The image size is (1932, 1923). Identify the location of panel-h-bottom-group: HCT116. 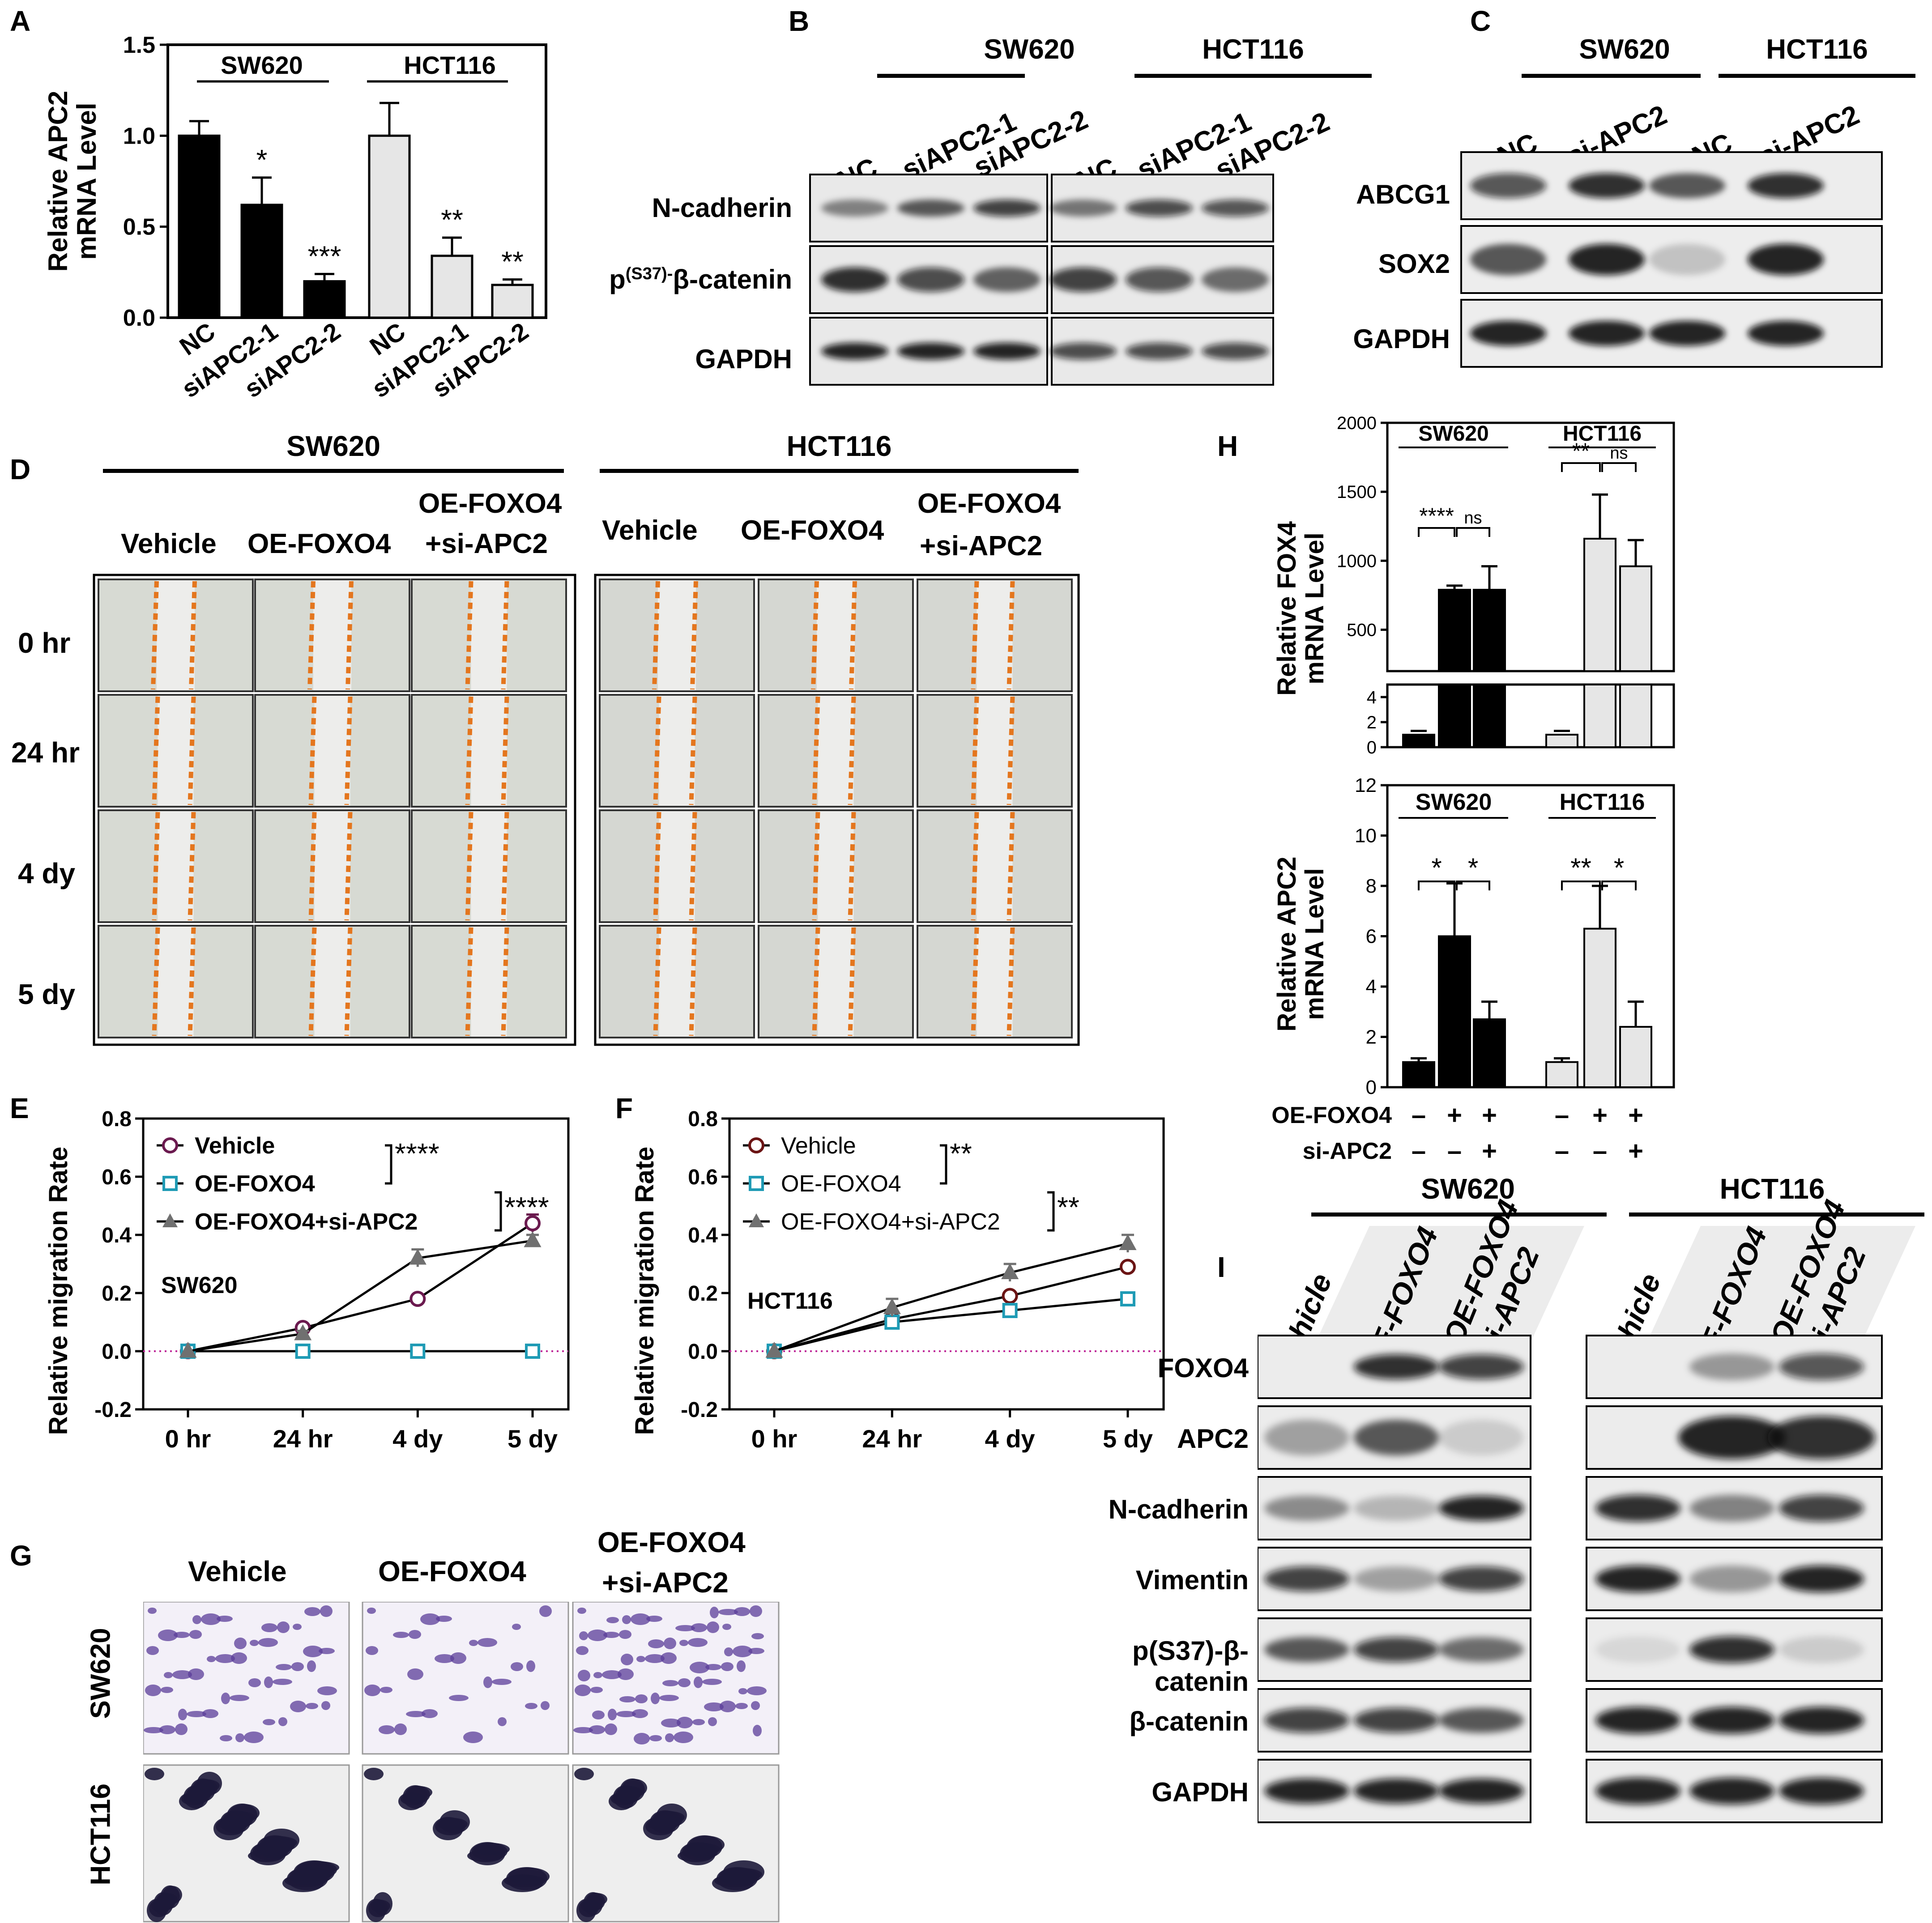
(1602, 802).